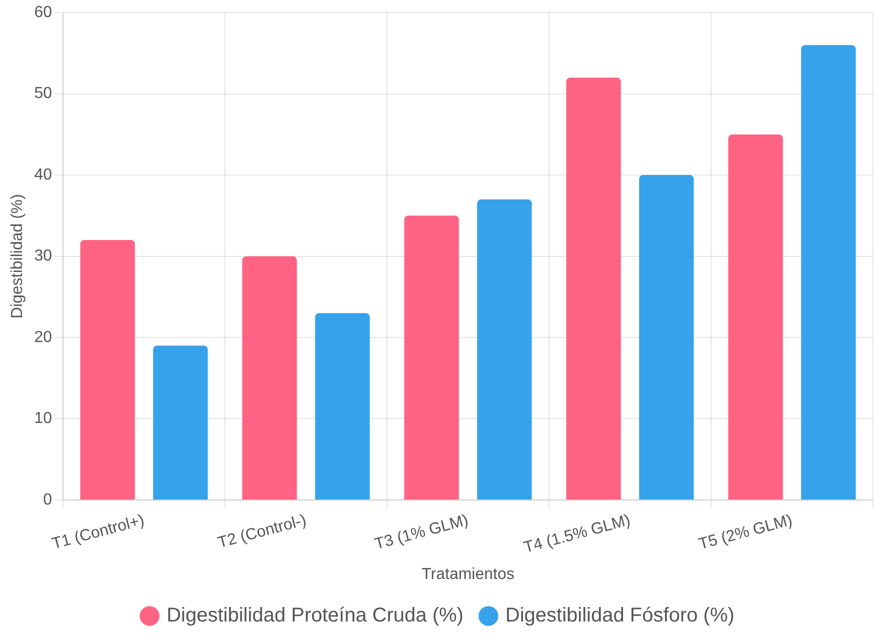 Image resolution: width=881 pixels, height=640 pixels. What do you see at coordinates (315, 615) in the screenshot?
I see `legend-label: Digestibilidad Proteína Cruda (%)` at bounding box center [315, 615].